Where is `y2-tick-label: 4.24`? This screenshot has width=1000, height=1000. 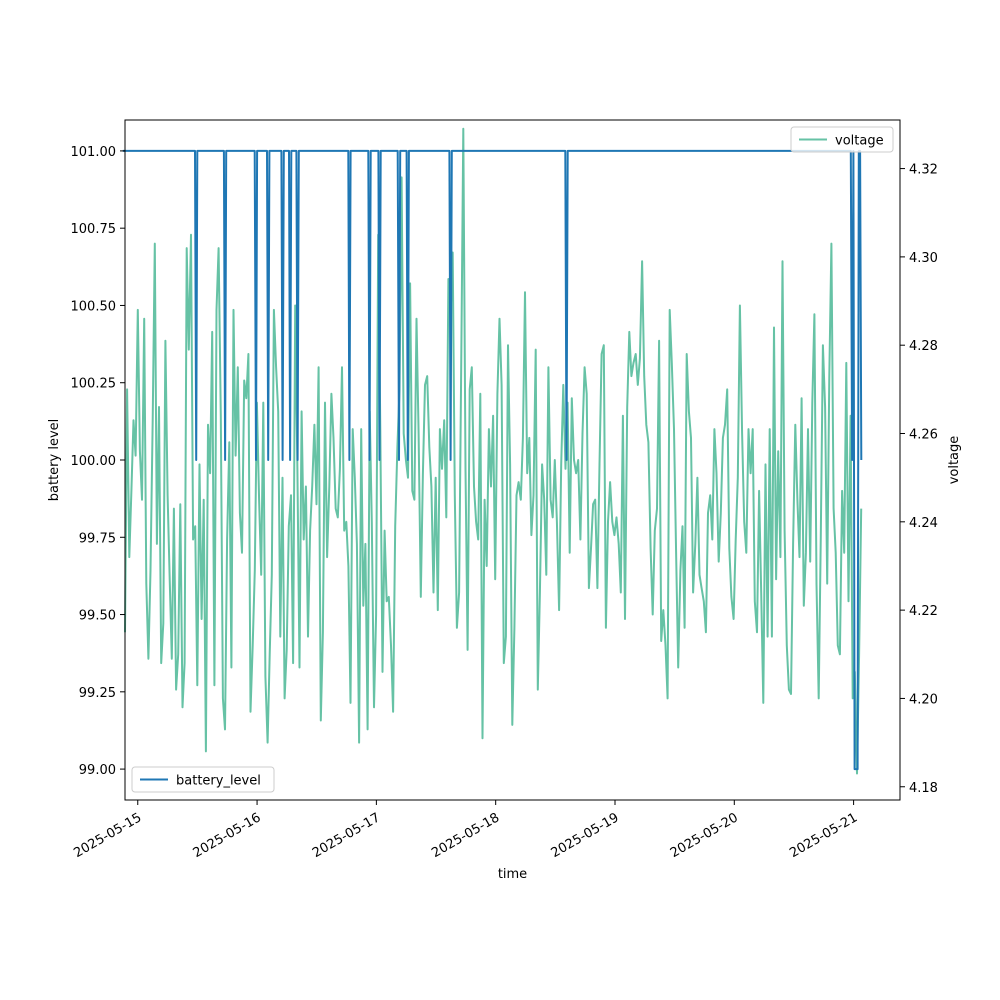 y2-tick-label: 4.24 is located at coordinates (923, 523).